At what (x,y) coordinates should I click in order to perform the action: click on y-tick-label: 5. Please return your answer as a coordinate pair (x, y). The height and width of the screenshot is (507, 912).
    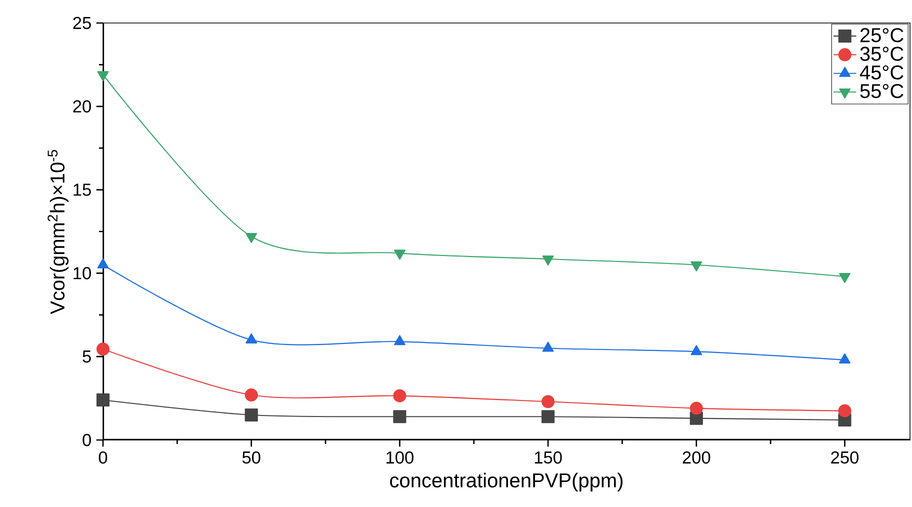
    Looking at the image, I should click on (86, 356).